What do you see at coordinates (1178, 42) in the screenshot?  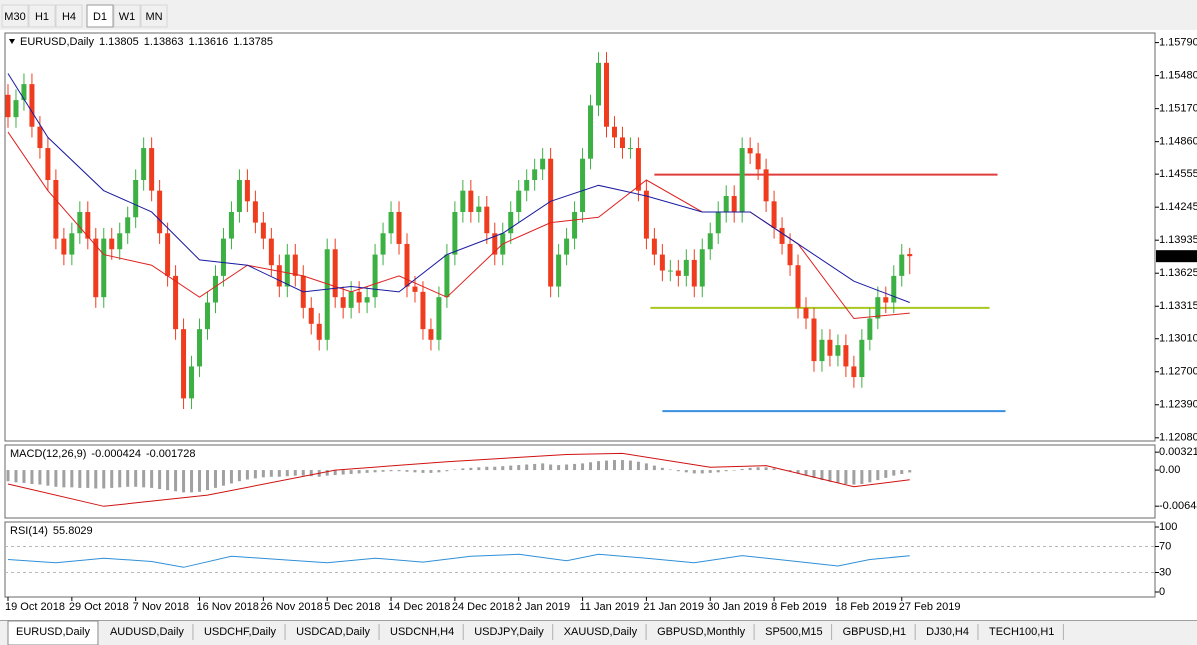 I see `y-tick-label: 1.15790` at bounding box center [1178, 42].